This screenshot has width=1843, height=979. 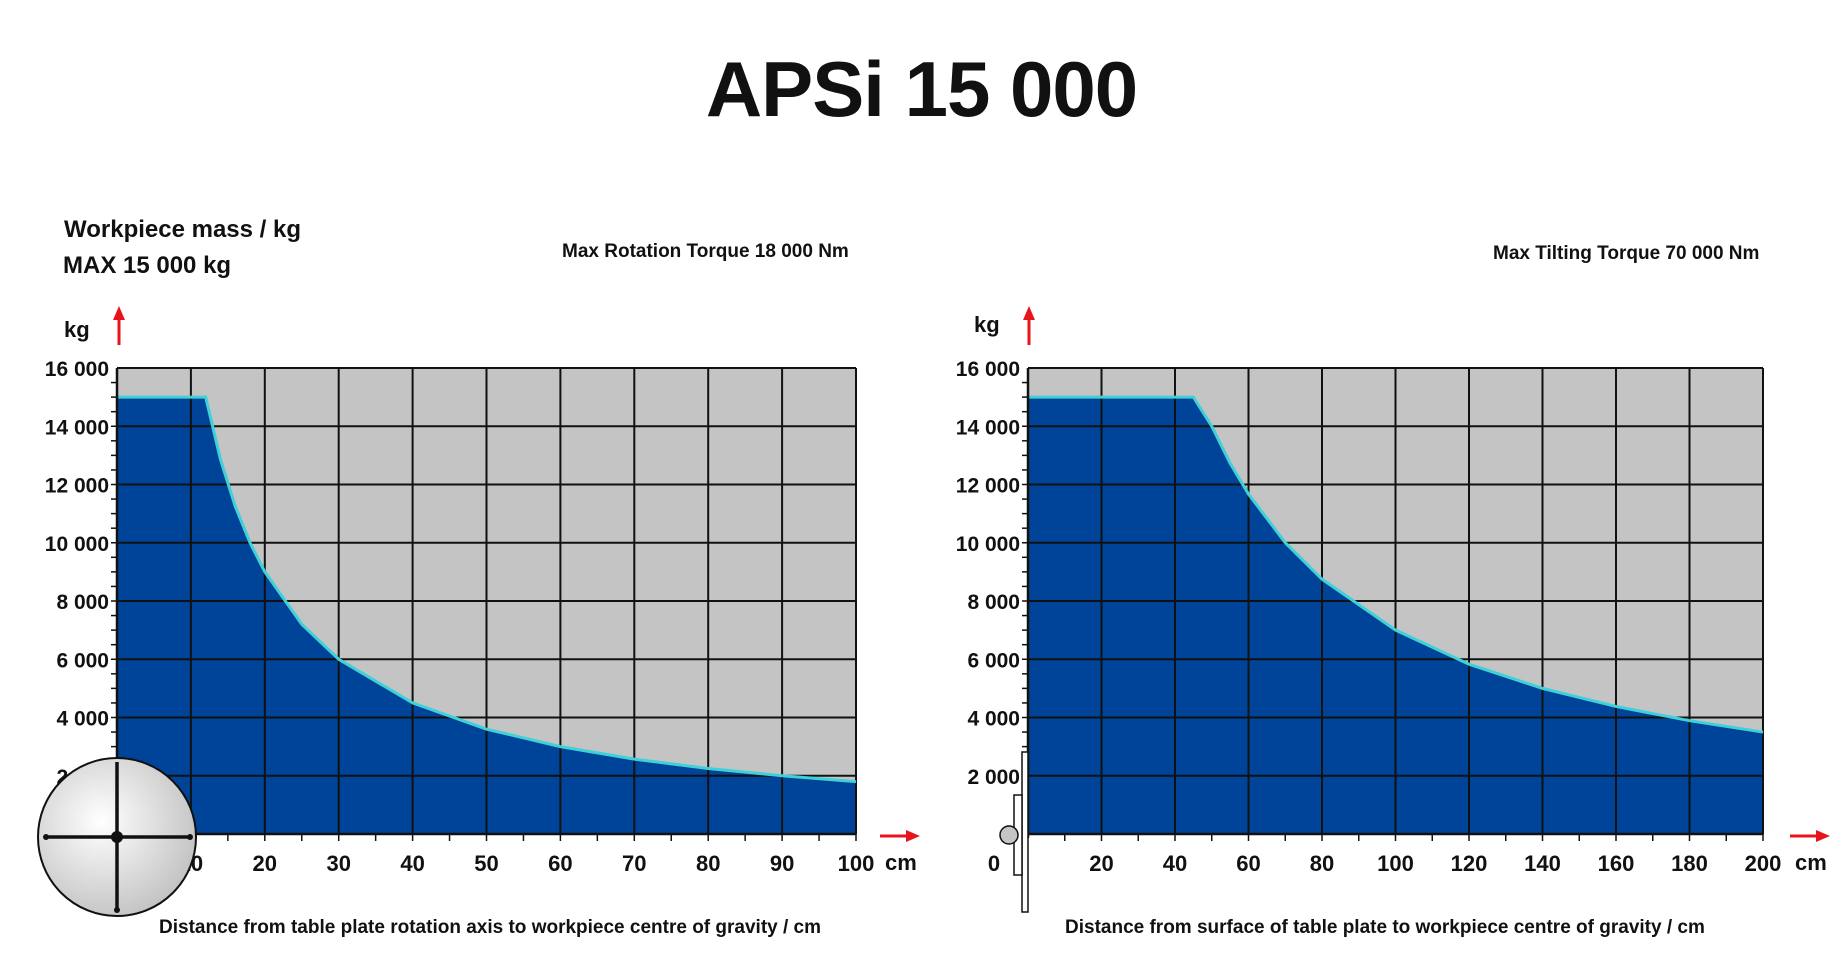 I want to click on rotation-x-tick-label: 50, so click(x=486, y=863).